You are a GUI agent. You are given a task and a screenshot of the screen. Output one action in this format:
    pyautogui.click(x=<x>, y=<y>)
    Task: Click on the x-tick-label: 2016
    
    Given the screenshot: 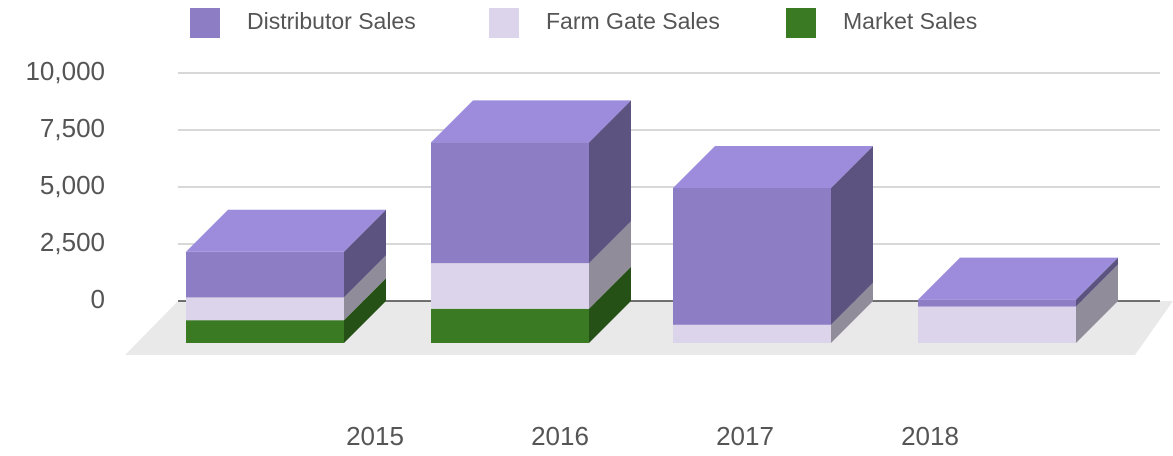 What is the action you would take?
    pyautogui.click(x=560, y=436)
    